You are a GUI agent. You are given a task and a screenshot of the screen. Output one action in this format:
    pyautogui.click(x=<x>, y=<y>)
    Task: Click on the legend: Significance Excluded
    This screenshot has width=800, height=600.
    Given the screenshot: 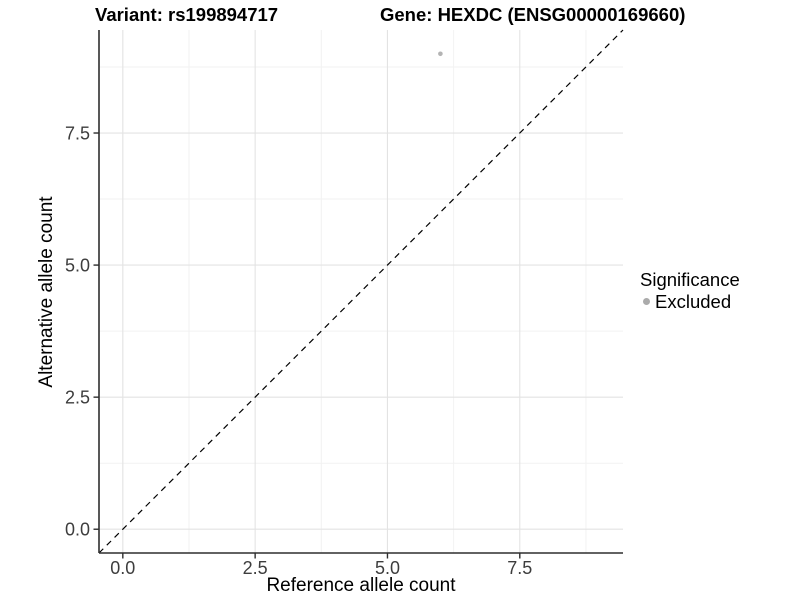 What is the action you would take?
    pyautogui.click(x=690, y=291)
    